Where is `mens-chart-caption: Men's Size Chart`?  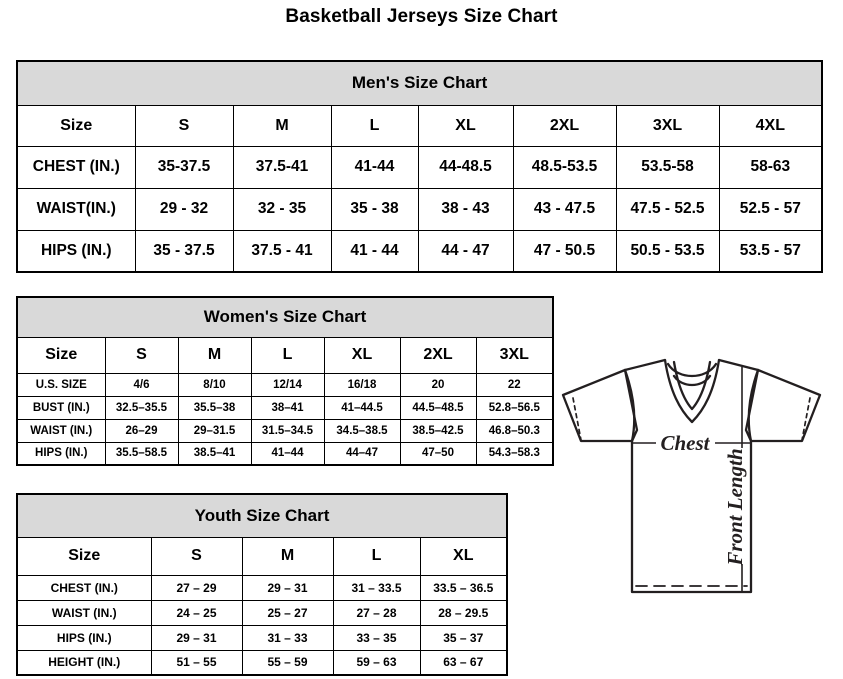
mens-chart-caption: Men's Size Chart is located at coordinates (419, 83).